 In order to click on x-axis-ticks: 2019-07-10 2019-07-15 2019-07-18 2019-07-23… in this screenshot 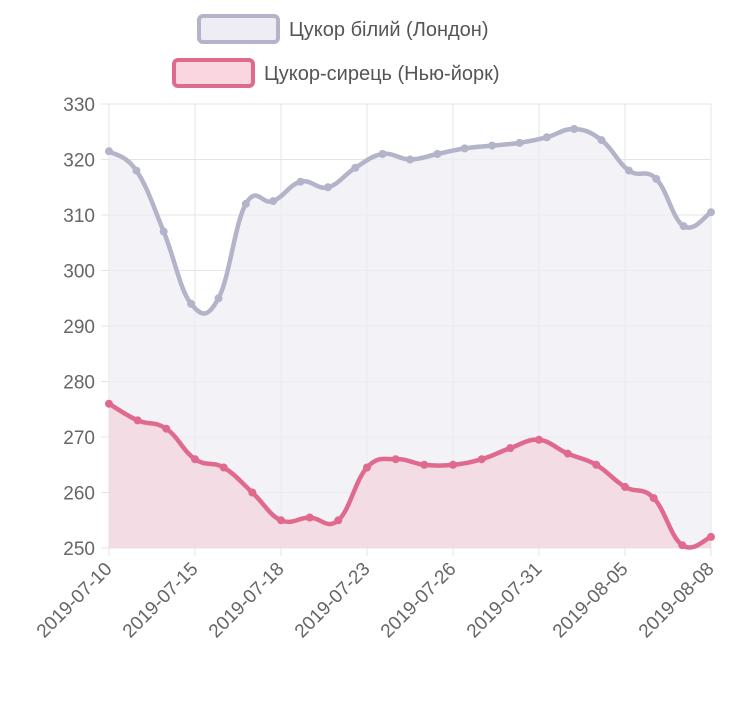, I will do `click(376, 601)`.